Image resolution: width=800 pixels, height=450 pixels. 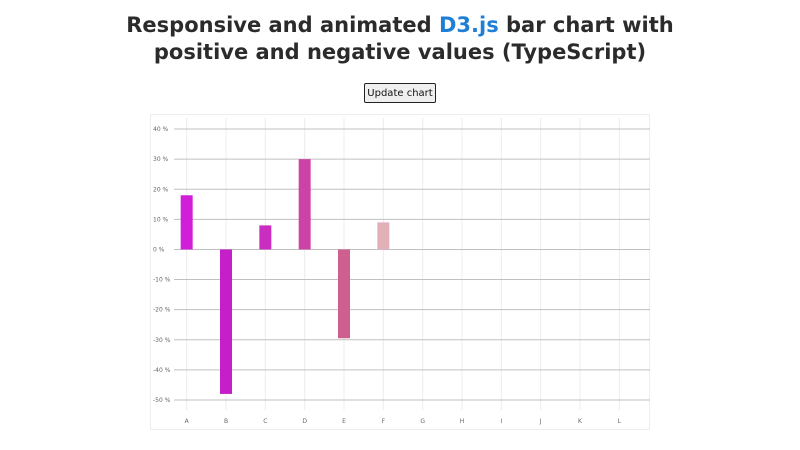 What do you see at coordinates (161, 159) in the screenshot?
I see `y-tick-label: 30 %` at bounding box center [161, 159].